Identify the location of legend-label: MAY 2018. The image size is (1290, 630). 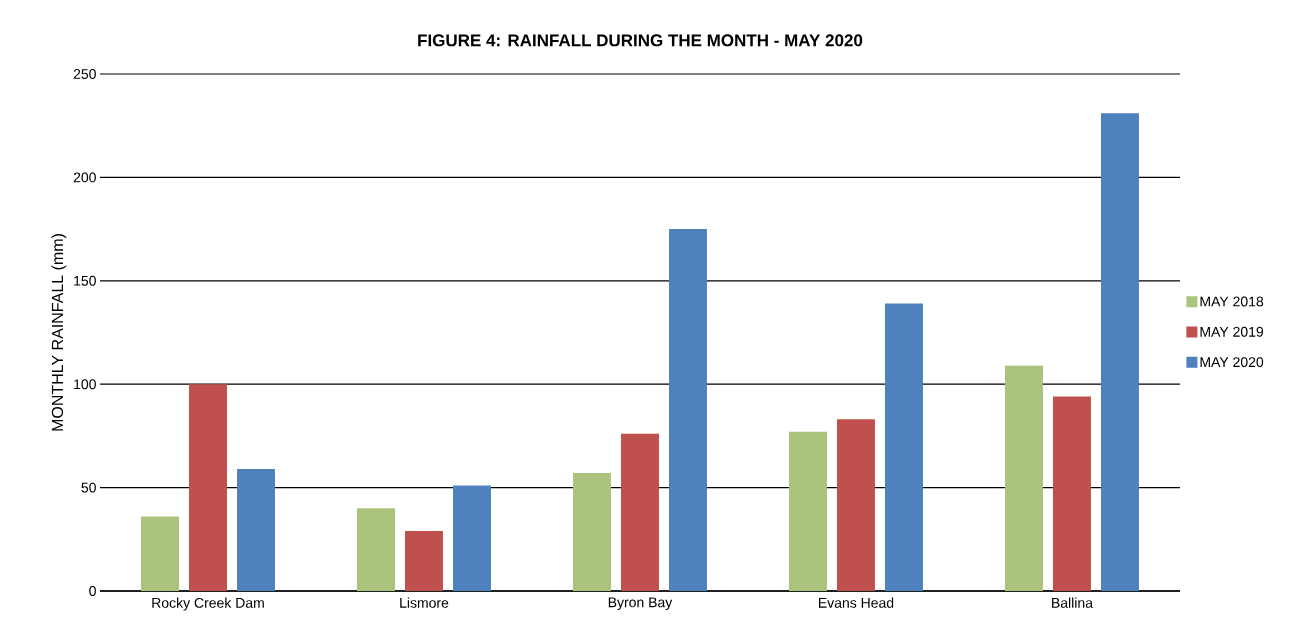
(1232, 301).